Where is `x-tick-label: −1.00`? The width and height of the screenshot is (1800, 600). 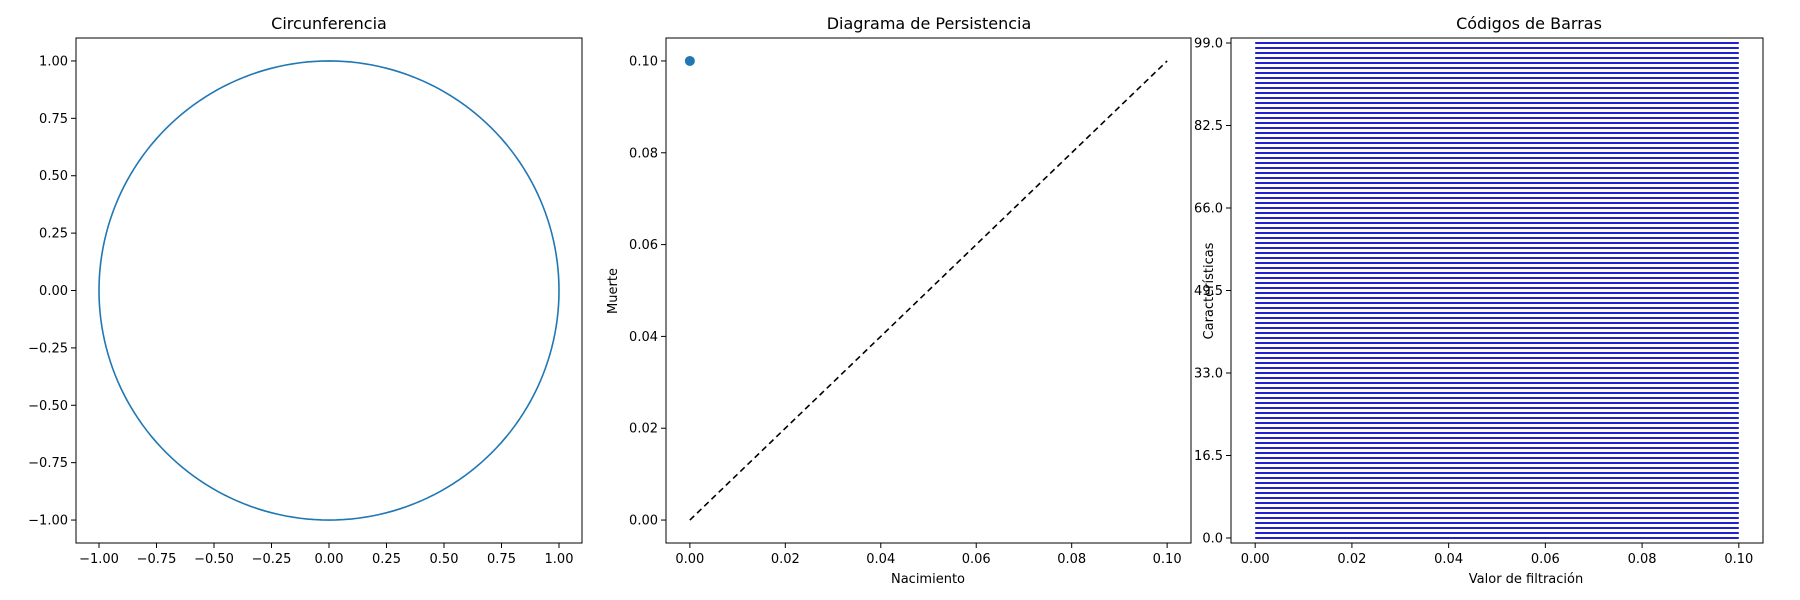
x-tick-label: −1.00 is located at coordinates (99, 559).